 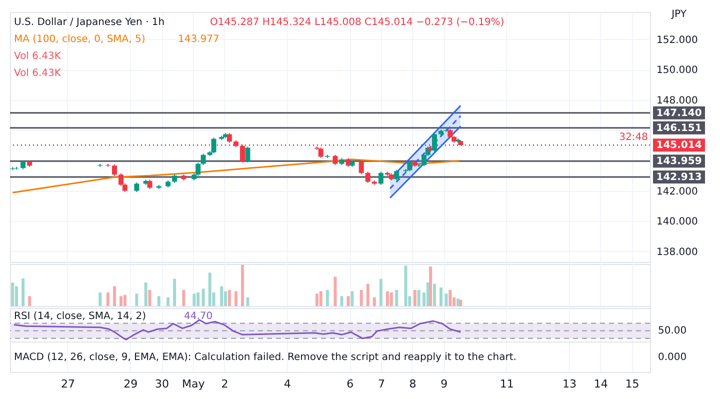 What do you see at coordinates (357, 22) in the screenshot?
I see `annotation: O145.287 H145.324 L145.008 C145.014 −0.273 (−0.19%)` at bounding box center [357, 22].